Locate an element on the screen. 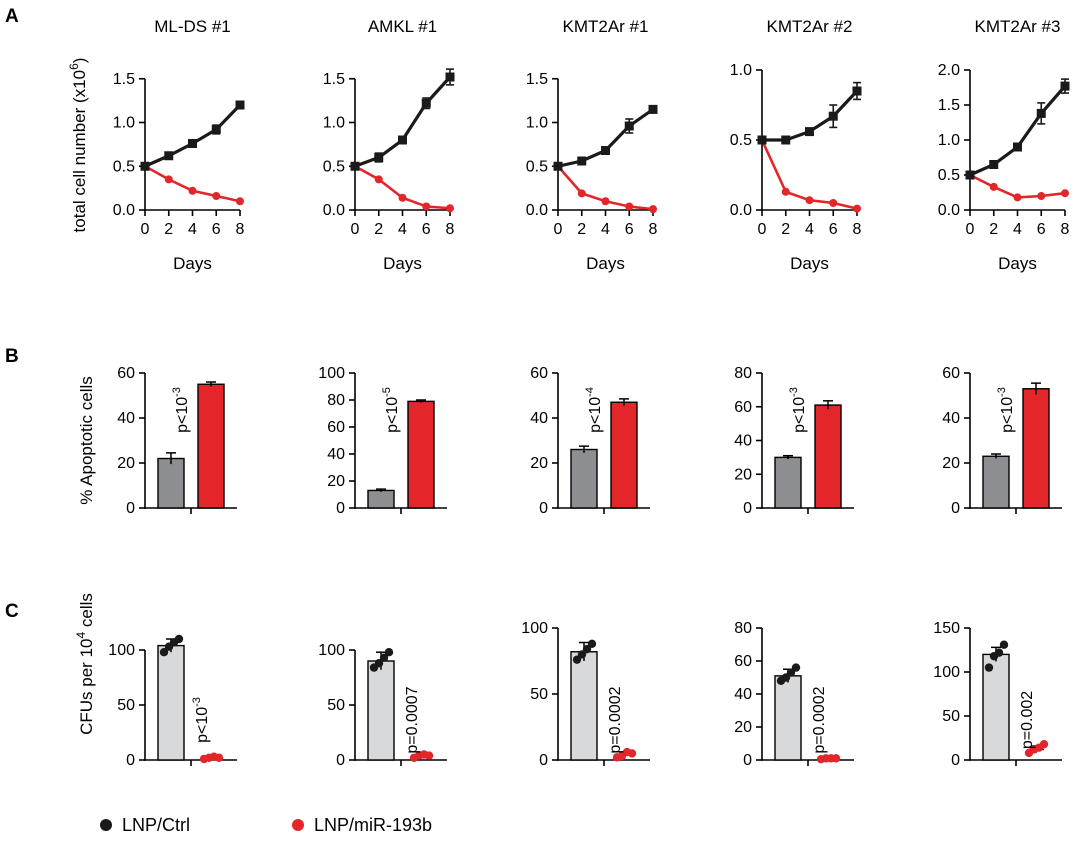 Image resolution: width=1080 pixels, height=847 pixels. y-tick-label: 2.0 is located at coordinates (949, 70).